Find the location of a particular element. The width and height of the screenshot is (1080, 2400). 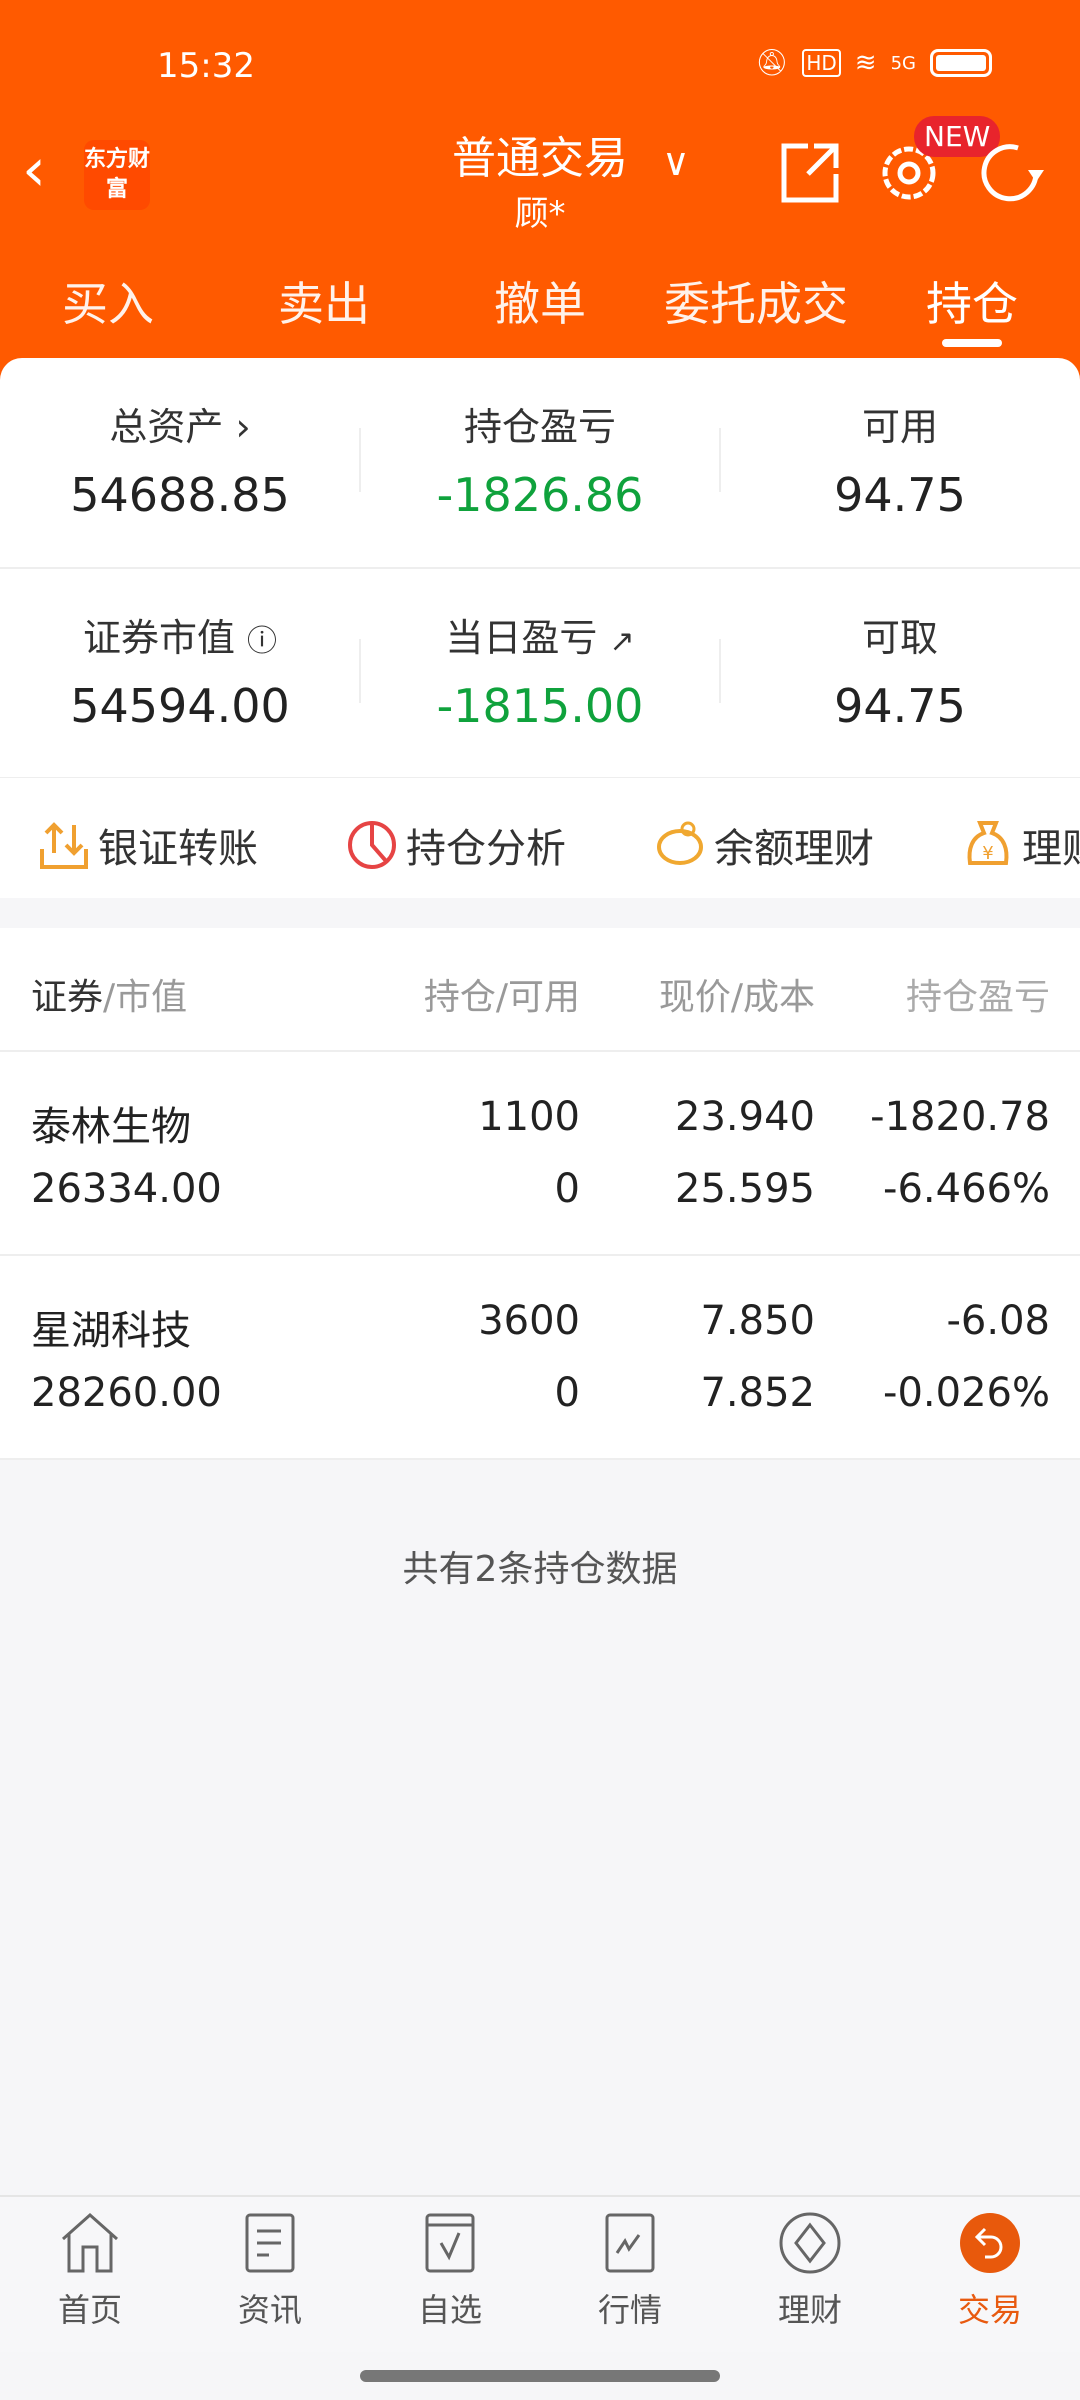

diamond-icon is located at coordinates (810, 2243).